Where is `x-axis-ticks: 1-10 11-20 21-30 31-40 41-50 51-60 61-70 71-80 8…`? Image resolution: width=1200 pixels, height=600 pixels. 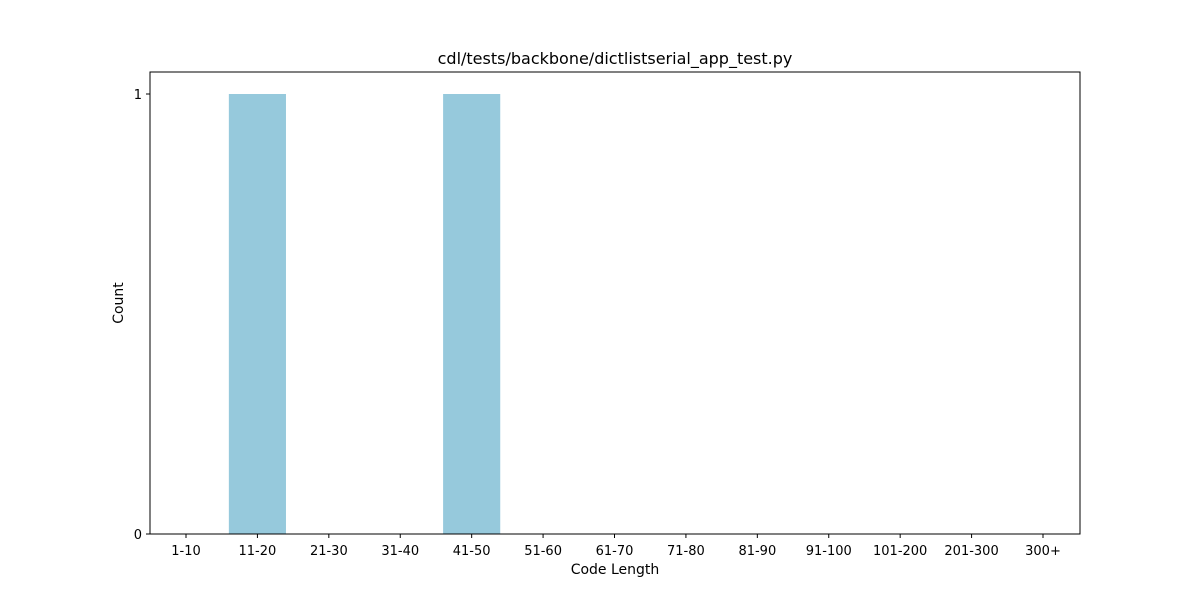
x-axis-ticks: 1-10 11-20 21-30 31-40 41-50 51-60 61-70 71-80 8… is located at coordinates (616, 546).